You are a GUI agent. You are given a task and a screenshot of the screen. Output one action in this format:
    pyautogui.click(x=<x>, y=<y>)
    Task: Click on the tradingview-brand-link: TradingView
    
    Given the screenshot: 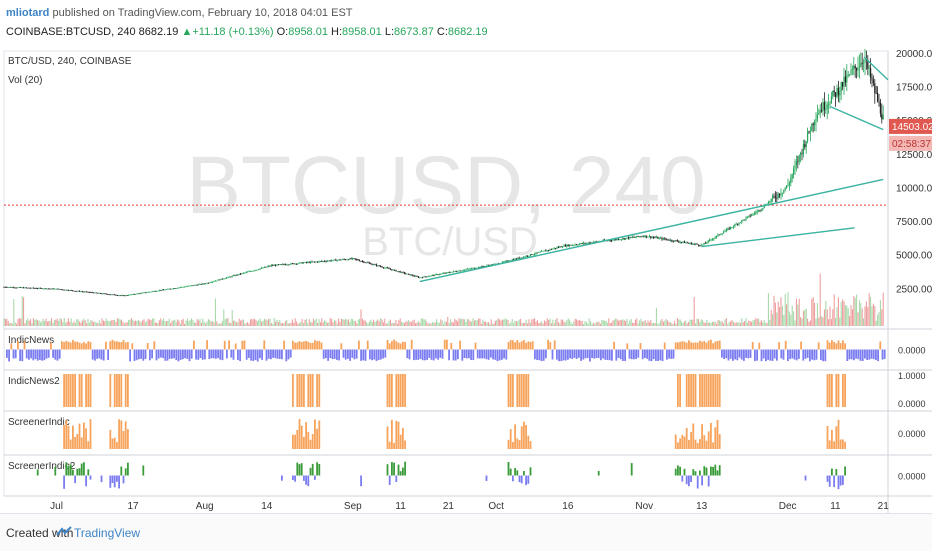 What is the action you would take?
    pyautogui.click(x=107, y=533)
    